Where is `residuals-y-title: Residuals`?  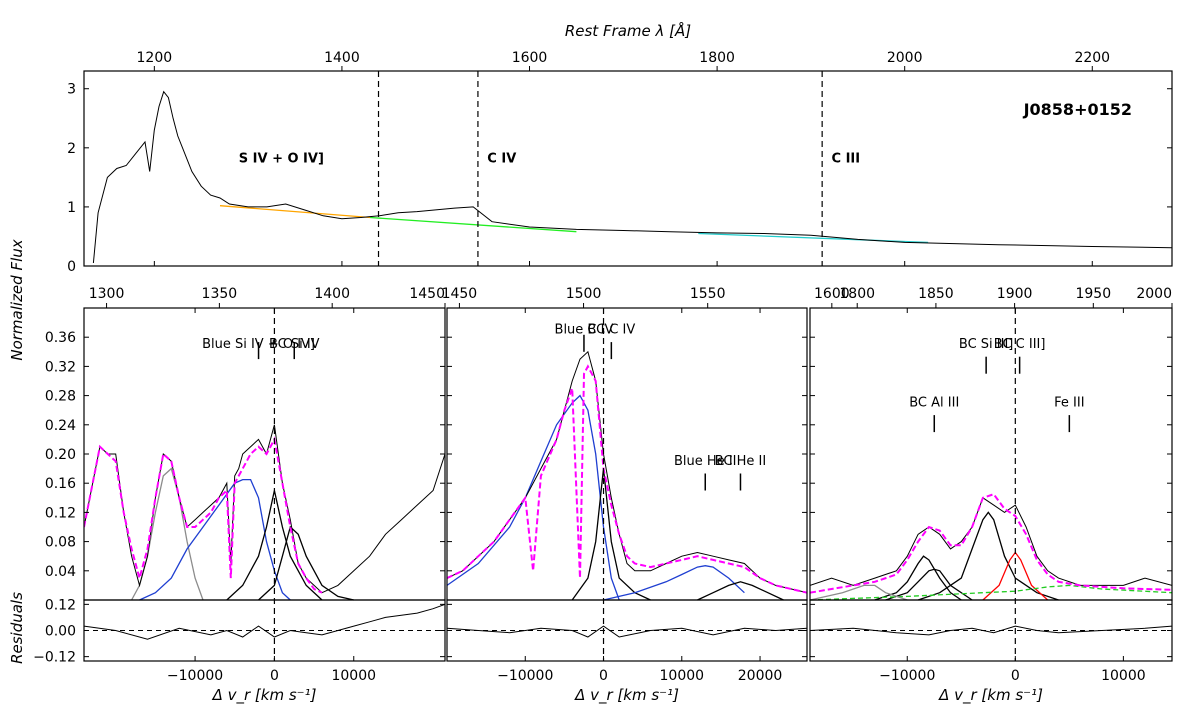
residuals-y-title: Residuals is located at coordinates (17, 628).